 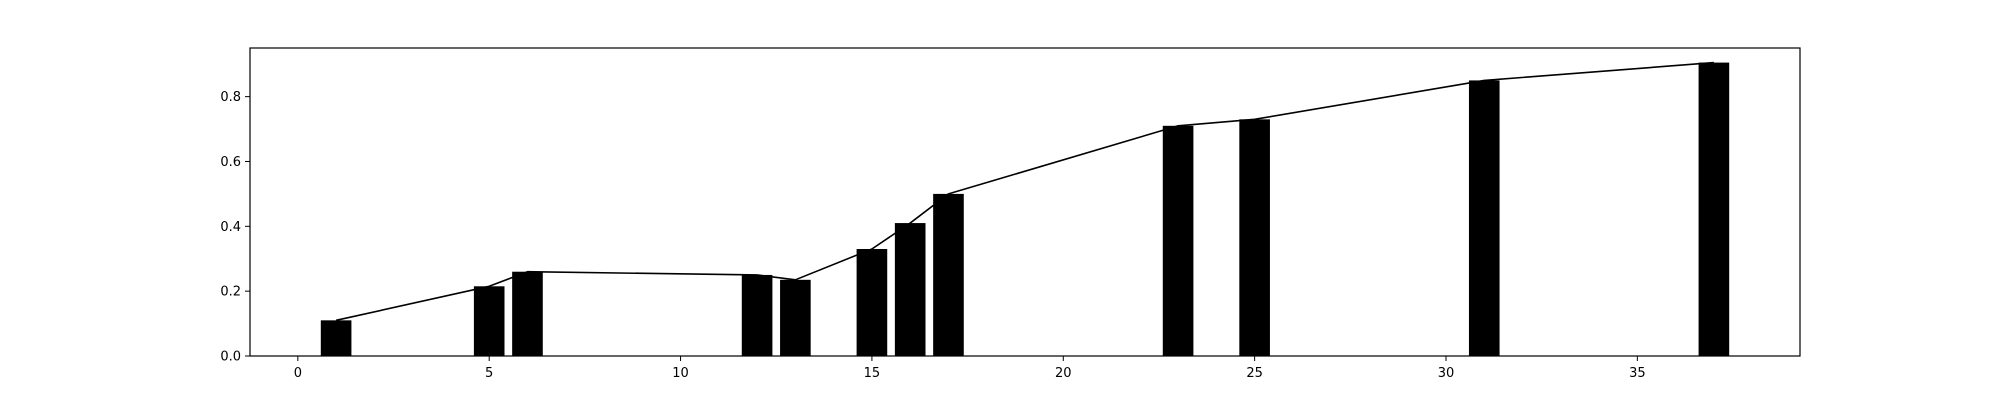 What do you see at coordinates (872, 373) in the screenshot?
I see `x-tick-label: 15` at bounding box center [872, 373].